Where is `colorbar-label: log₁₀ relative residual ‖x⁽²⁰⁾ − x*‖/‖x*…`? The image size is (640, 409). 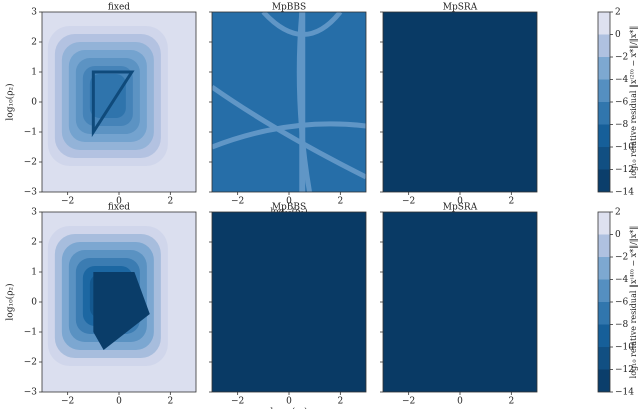
colorbar-label: log₁₀ relative residual ‖x⁽²⁰⁾ − x*‖/‖x*… is located at coordinates (633, 102).